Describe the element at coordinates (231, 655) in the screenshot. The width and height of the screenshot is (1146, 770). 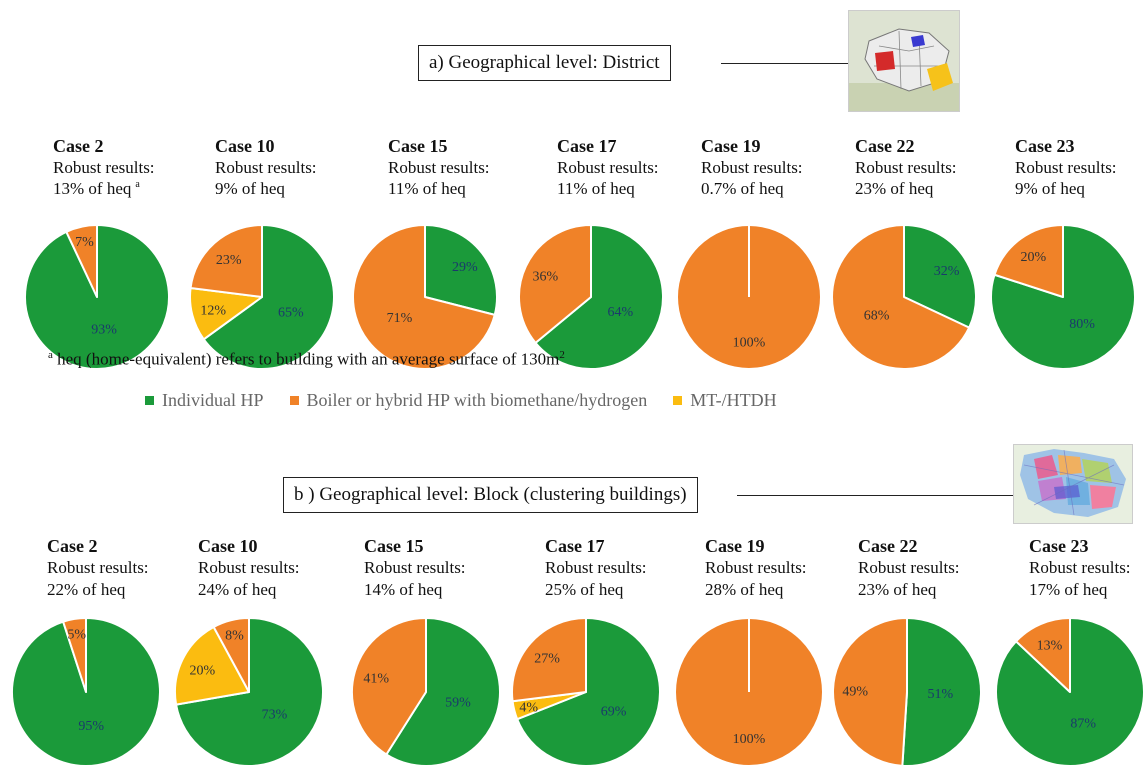
I see `block-case-10-slice-boiler` at that location.